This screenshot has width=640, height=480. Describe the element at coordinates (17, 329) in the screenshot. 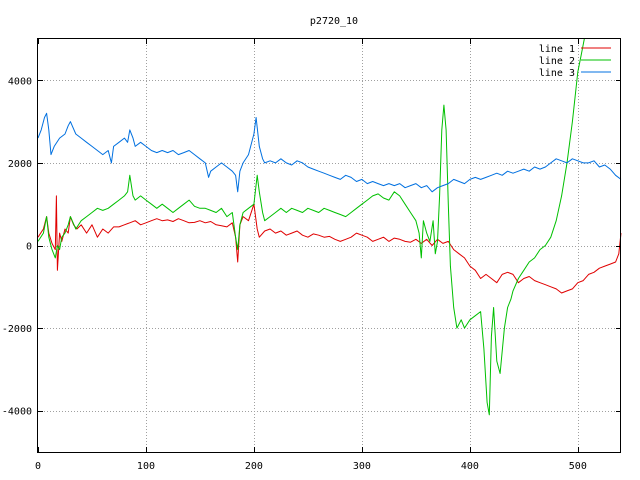

I see `y-tick-label: -2000` at that location.